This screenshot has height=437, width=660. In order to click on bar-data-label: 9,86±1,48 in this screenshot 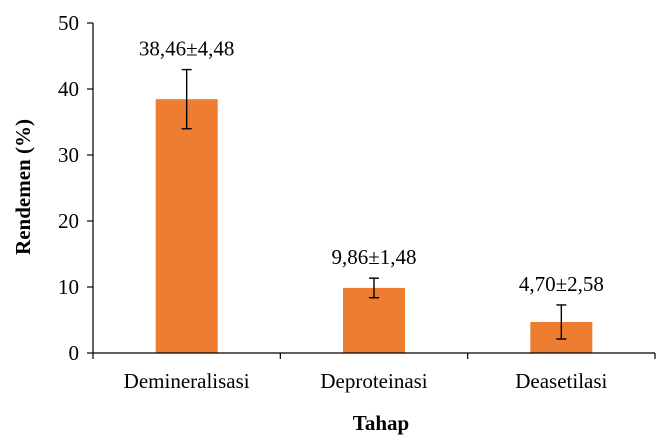, I will do `click(373, 257)`.